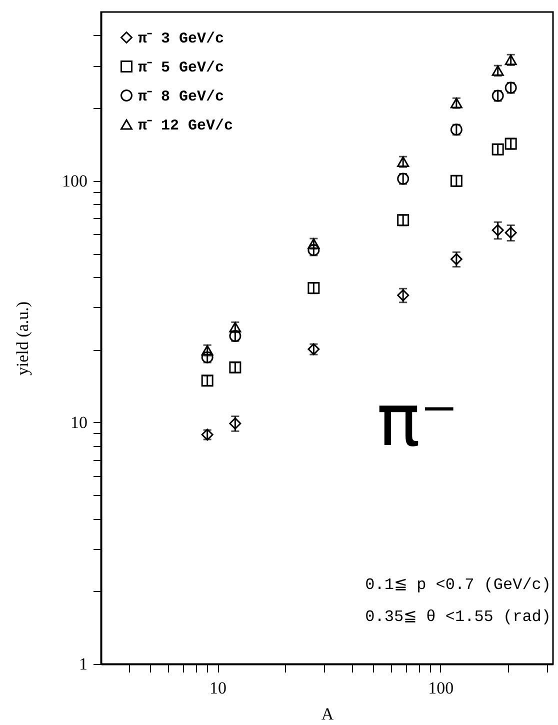 This screenshot has height=725, width=558. I want to click on annotation: 0.1≦ p <0.7 (GeV/c), so click(458, 585).